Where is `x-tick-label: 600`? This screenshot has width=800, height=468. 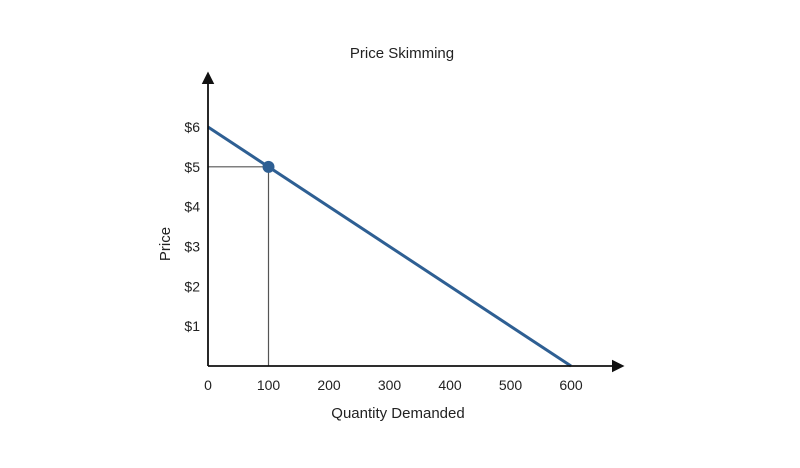 x-tick-label: 600 is located at coordinates (571, 385).